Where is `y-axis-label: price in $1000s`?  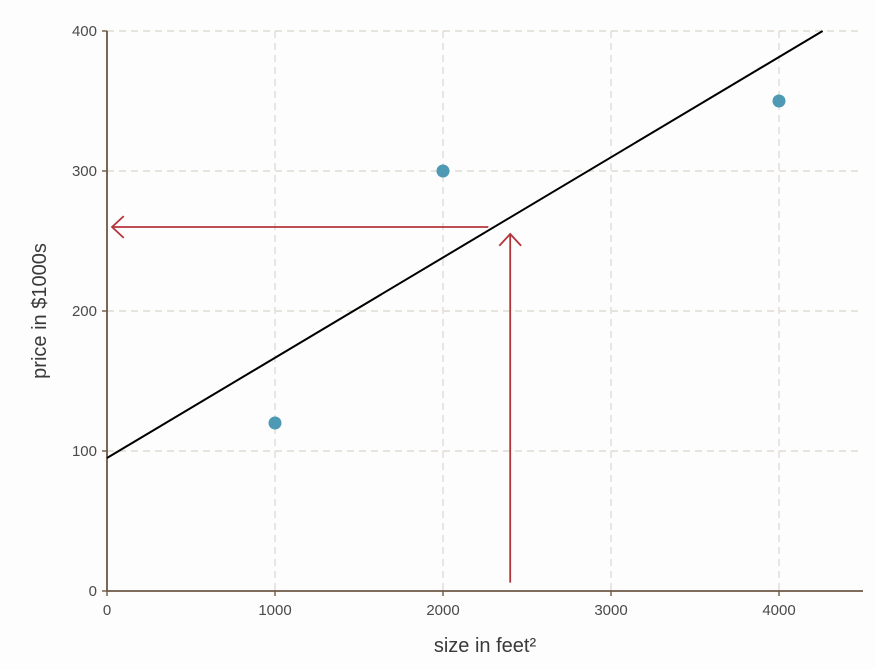 y-axis-label: price in $1000s is located at coordinates (40, 311).